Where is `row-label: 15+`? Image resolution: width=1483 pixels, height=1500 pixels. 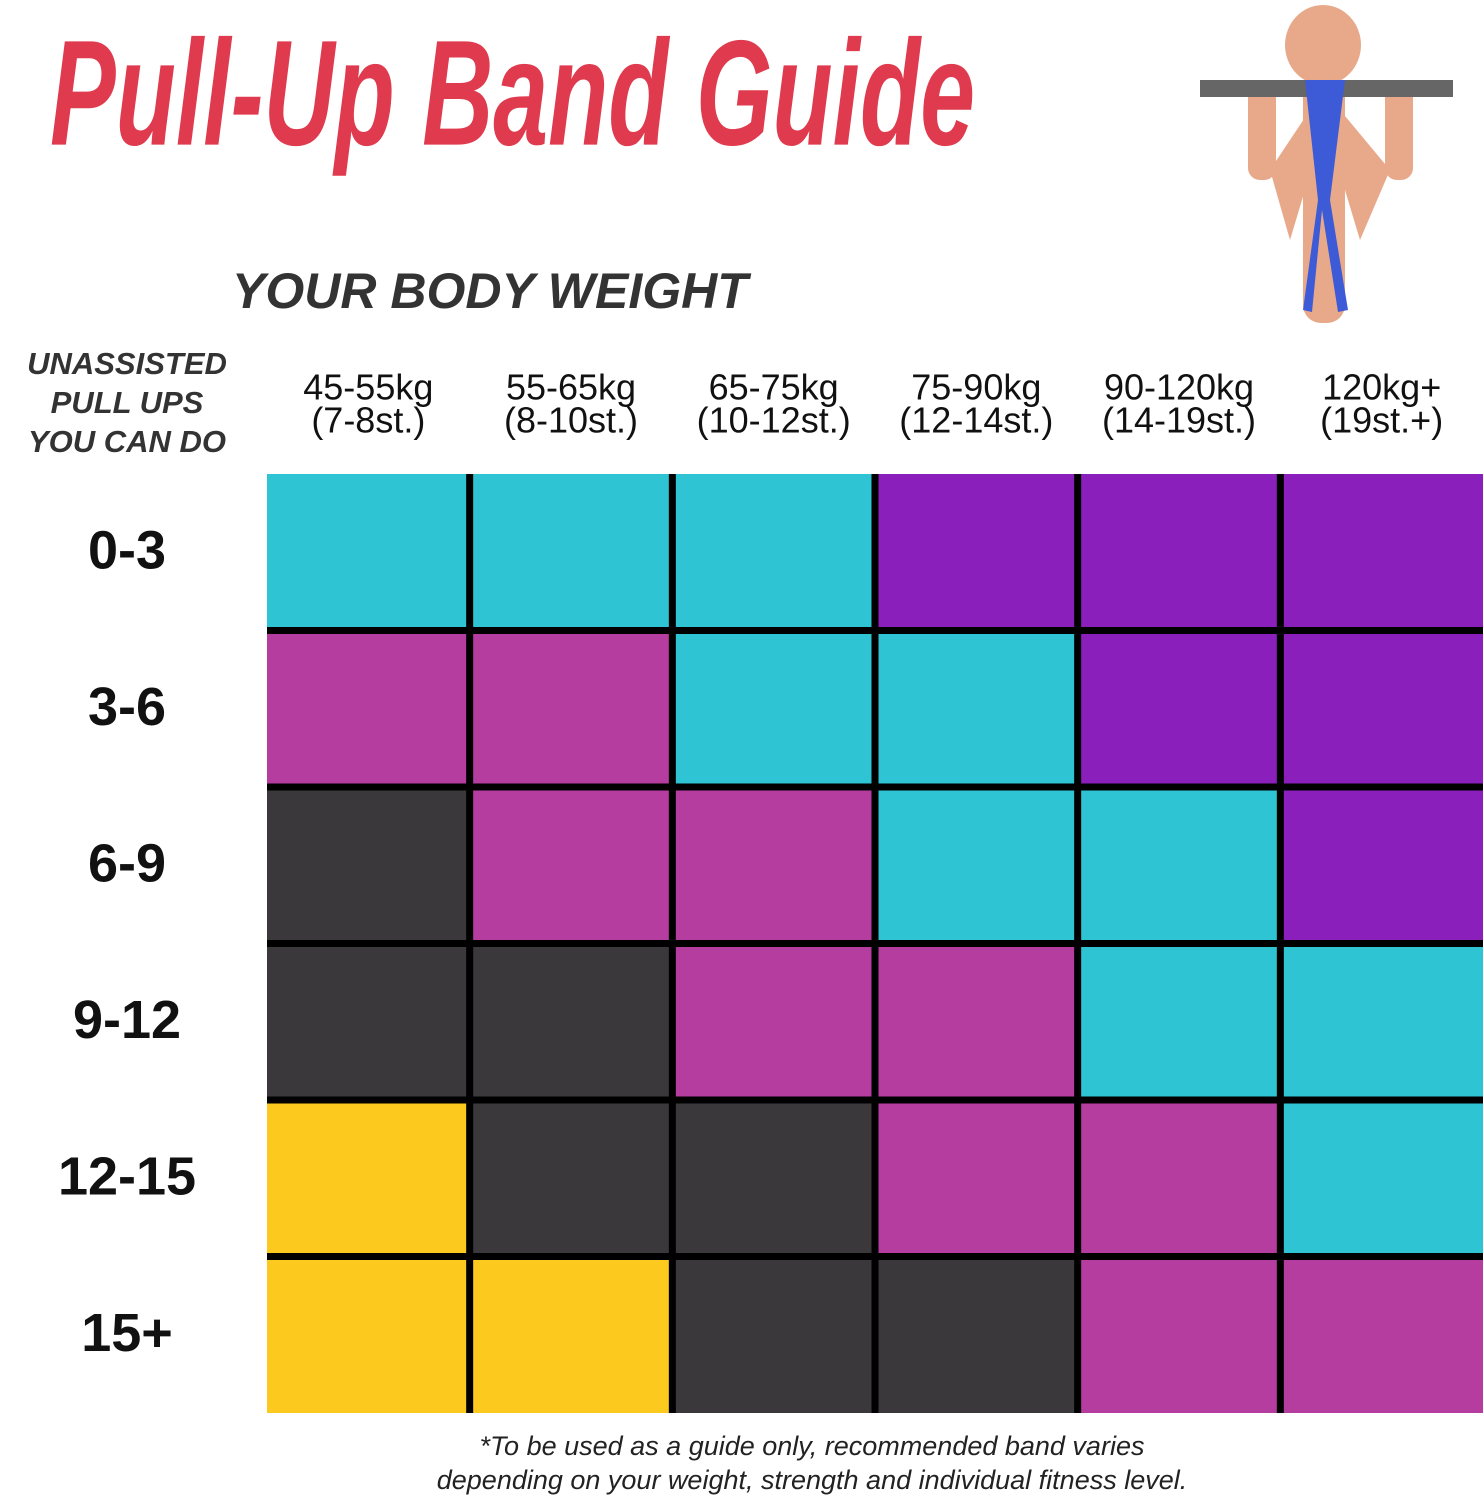
row-label: 15+ is located at coordinates (127, 1333).